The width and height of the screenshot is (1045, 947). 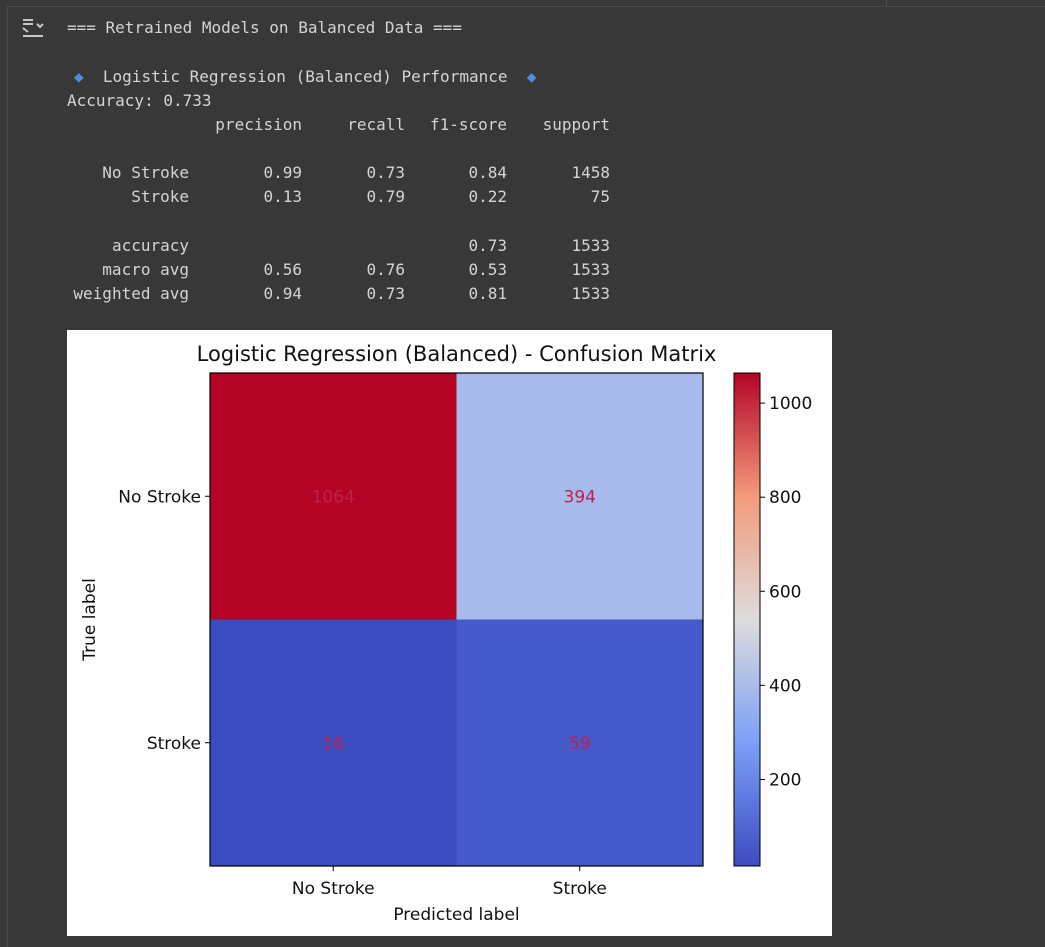 I want to click on report-row-label: macro avg, so click(x=145, y=269).